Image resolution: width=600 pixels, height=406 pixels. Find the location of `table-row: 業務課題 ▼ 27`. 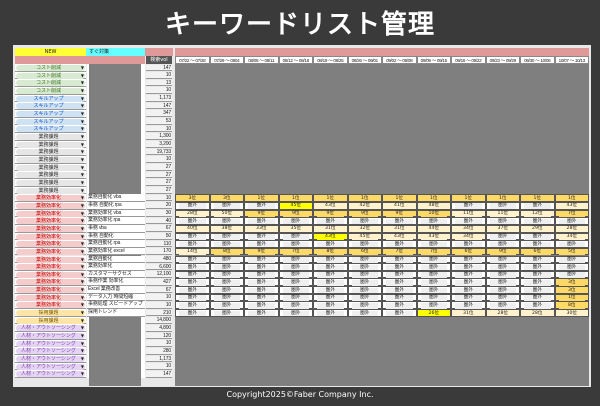

table-row: 業務課題 ▼ 27 is located at coordinates (94, 190).